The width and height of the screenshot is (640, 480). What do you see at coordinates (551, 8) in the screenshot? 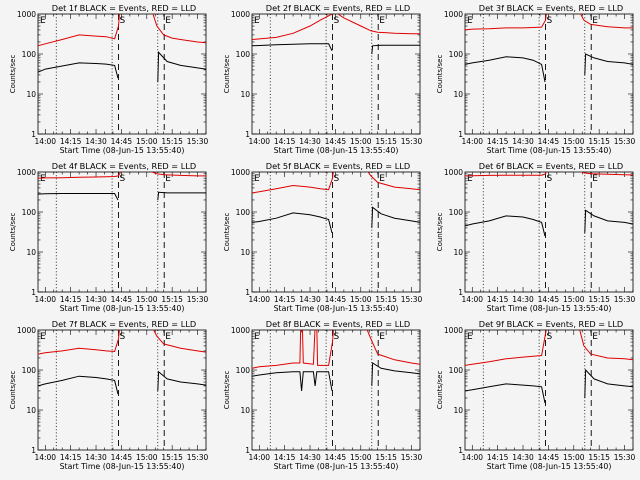
I see `panel-title: Det 3f BLACK = Events, RED = LLD` at bounding box center [551, 8].